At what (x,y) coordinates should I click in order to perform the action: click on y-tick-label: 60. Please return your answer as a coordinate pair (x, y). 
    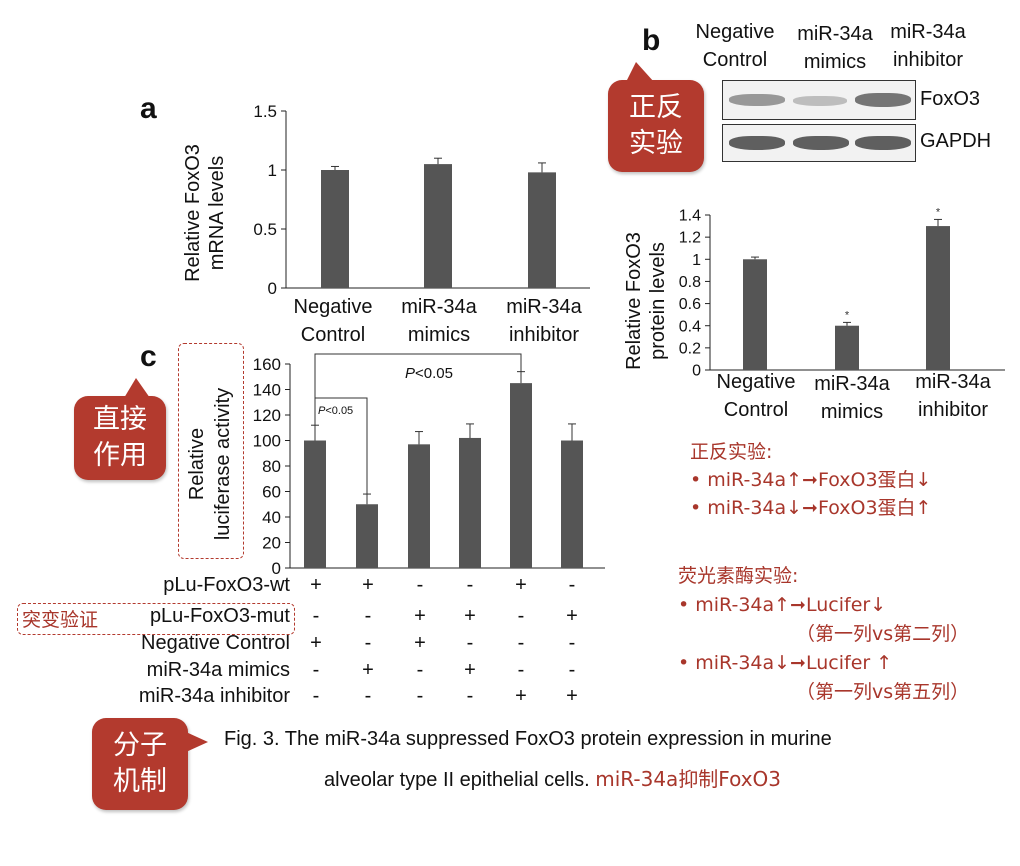
    Looking at the image, I should click on (271, 491).